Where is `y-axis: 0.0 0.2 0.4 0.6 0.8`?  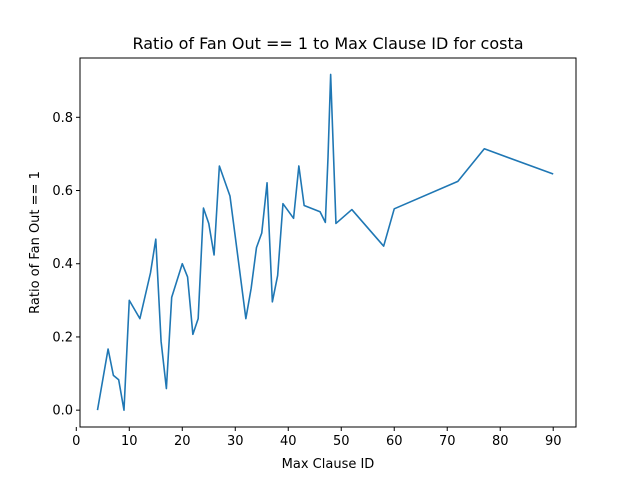
y-axis: 0.0 0.2 0.4 0.6 0.8 is located at coordinates (66, 265).